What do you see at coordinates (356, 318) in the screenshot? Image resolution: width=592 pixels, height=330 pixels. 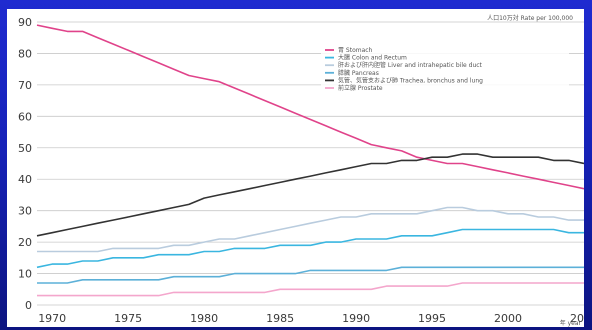 I see `x-tick-label-1990: 1990` at bounding box center [356, 318].